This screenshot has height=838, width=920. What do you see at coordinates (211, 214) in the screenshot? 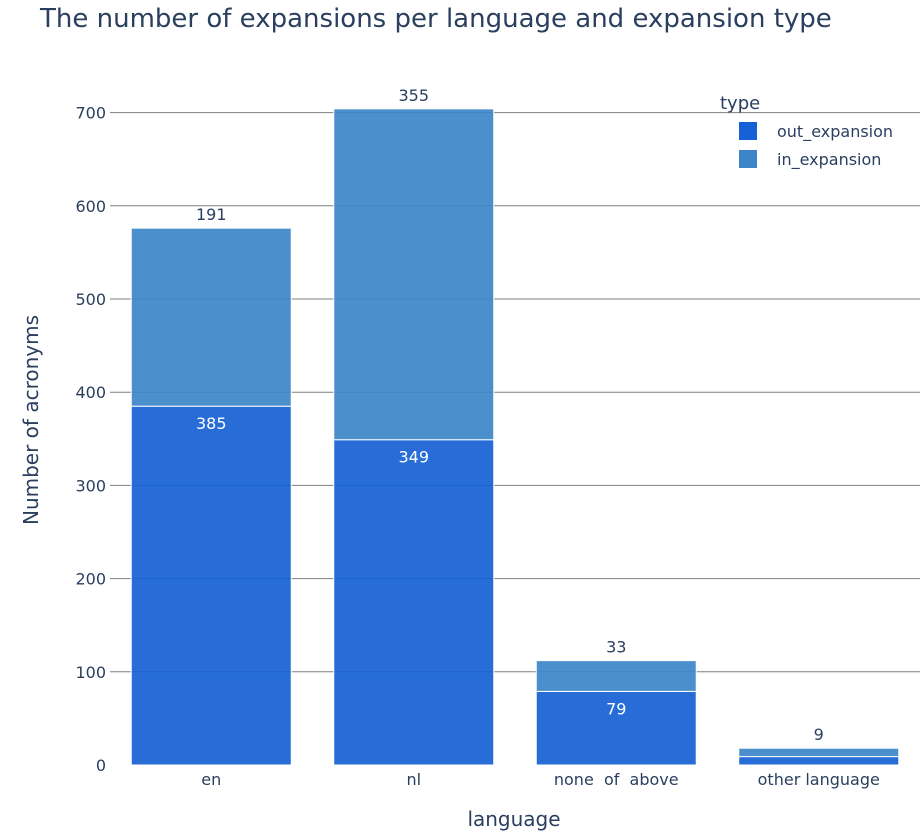
I see `data-label: 191` at bounding box center [211, 214].